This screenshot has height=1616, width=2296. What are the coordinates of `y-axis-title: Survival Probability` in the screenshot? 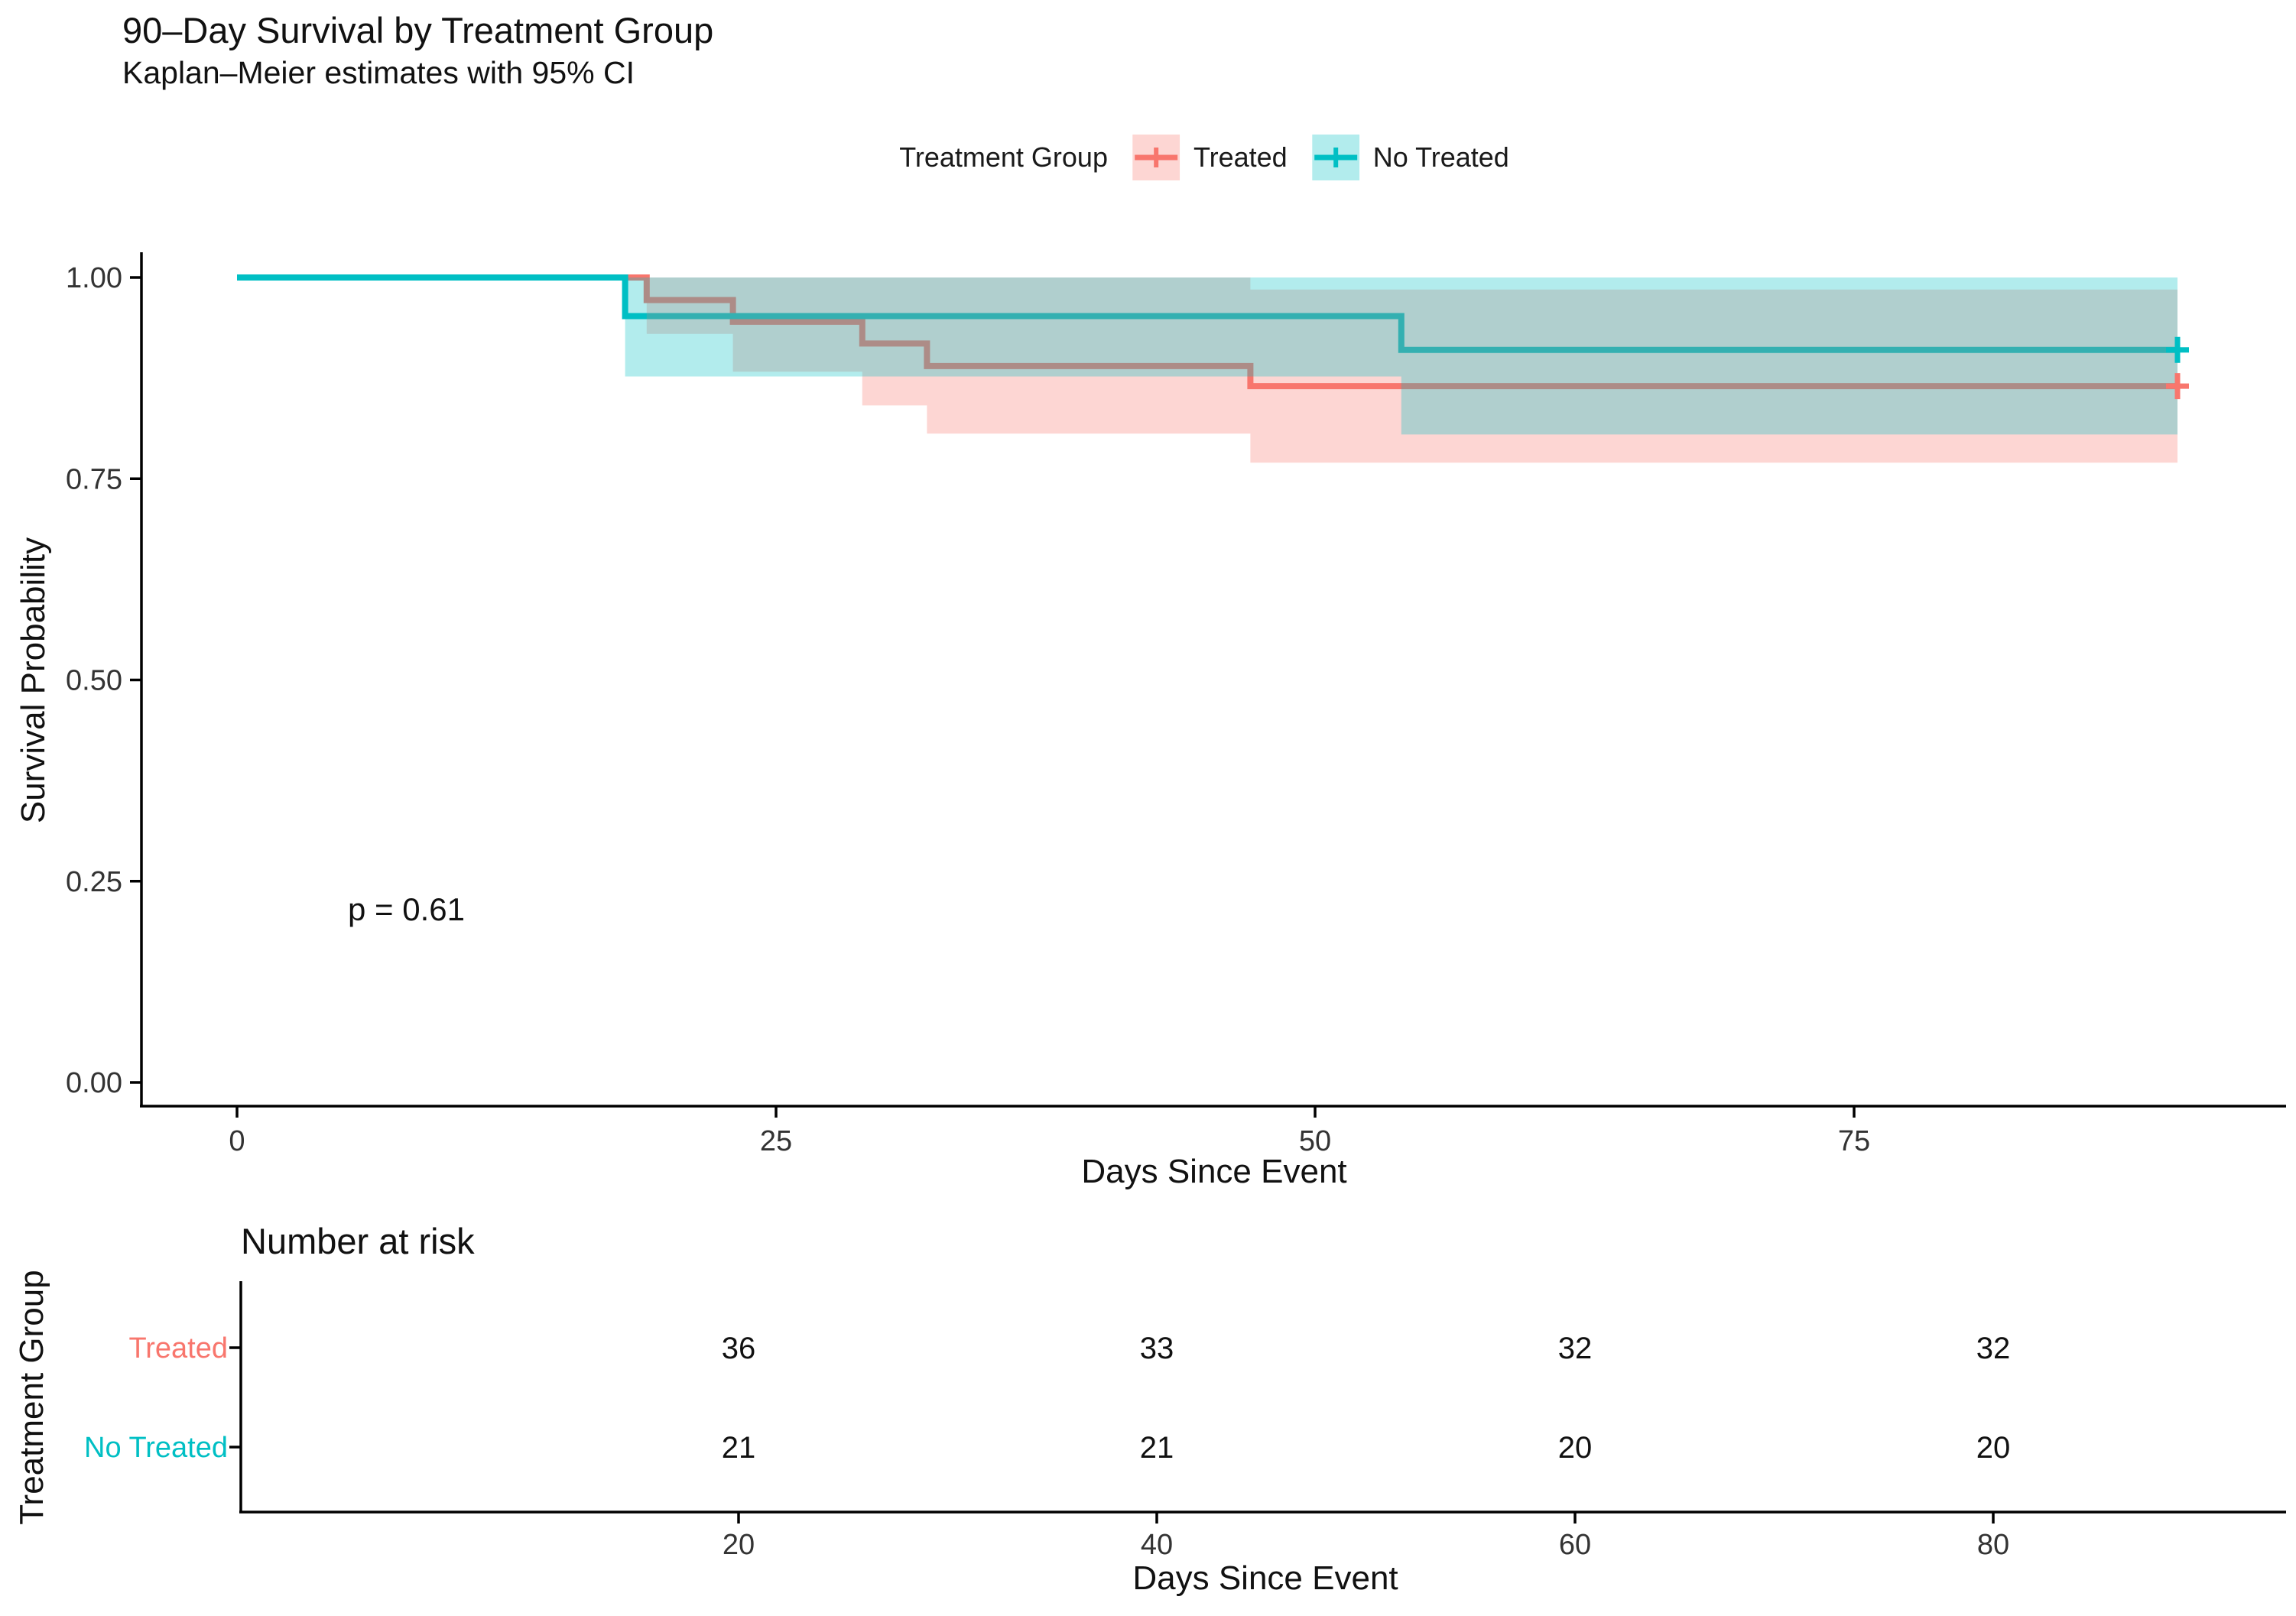 It's located at (33, 680).